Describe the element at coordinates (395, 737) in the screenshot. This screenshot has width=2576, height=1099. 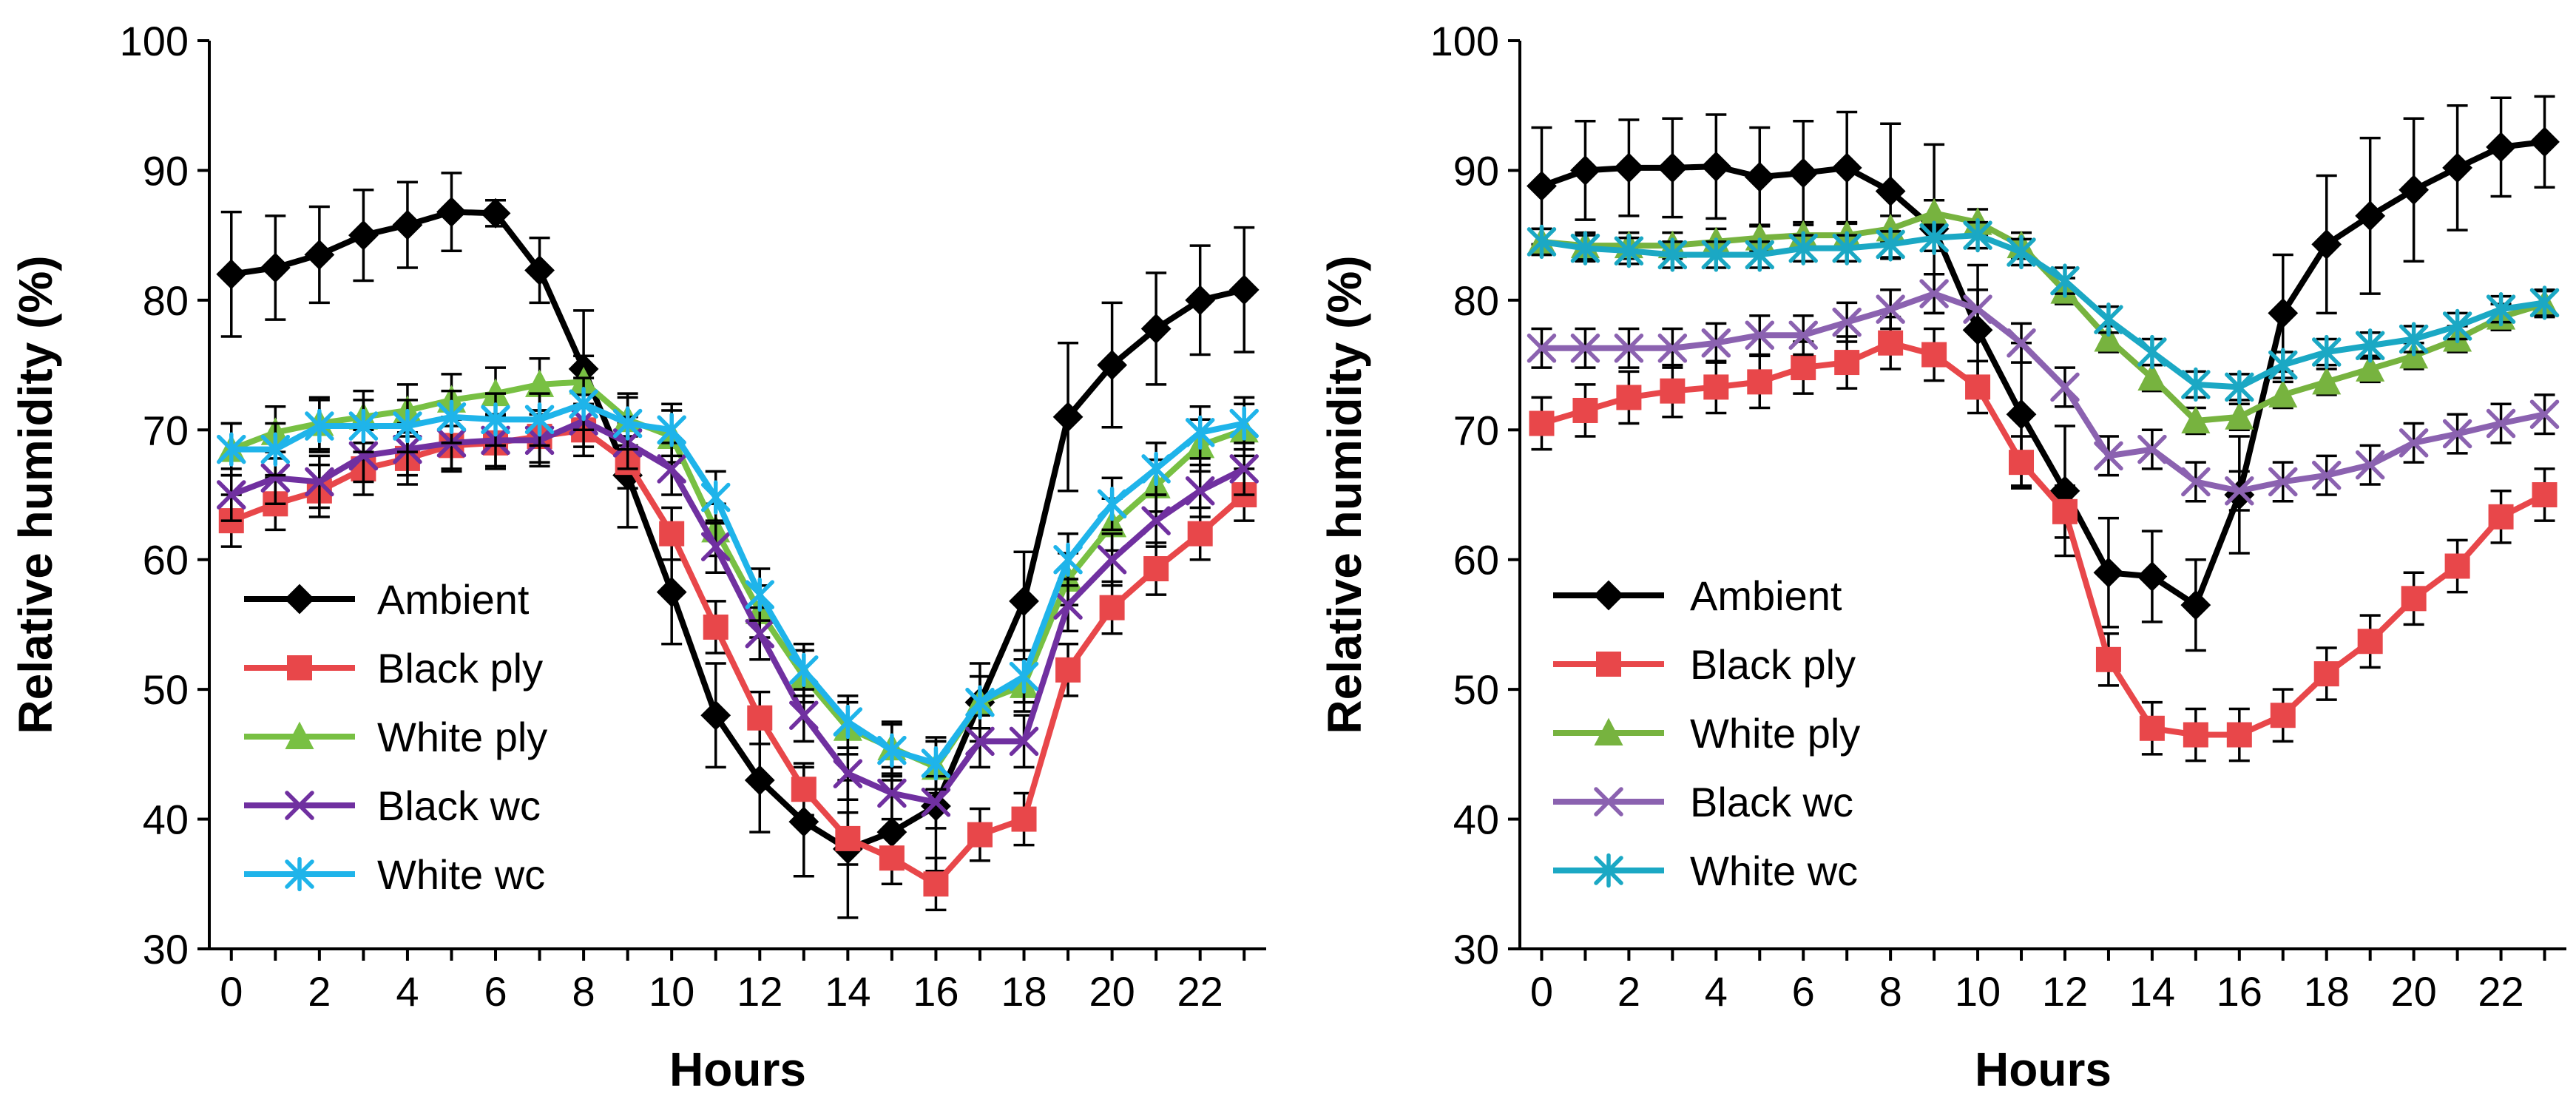
I see `legend-entry: White ply` at that location.